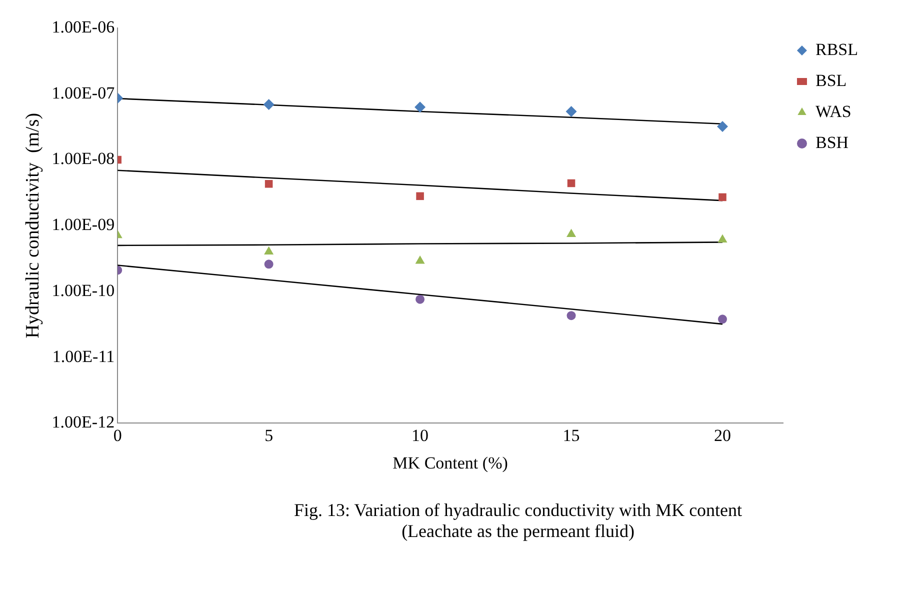  I want to click on y-tick-label: 1.00E-12, so click(83, 422).